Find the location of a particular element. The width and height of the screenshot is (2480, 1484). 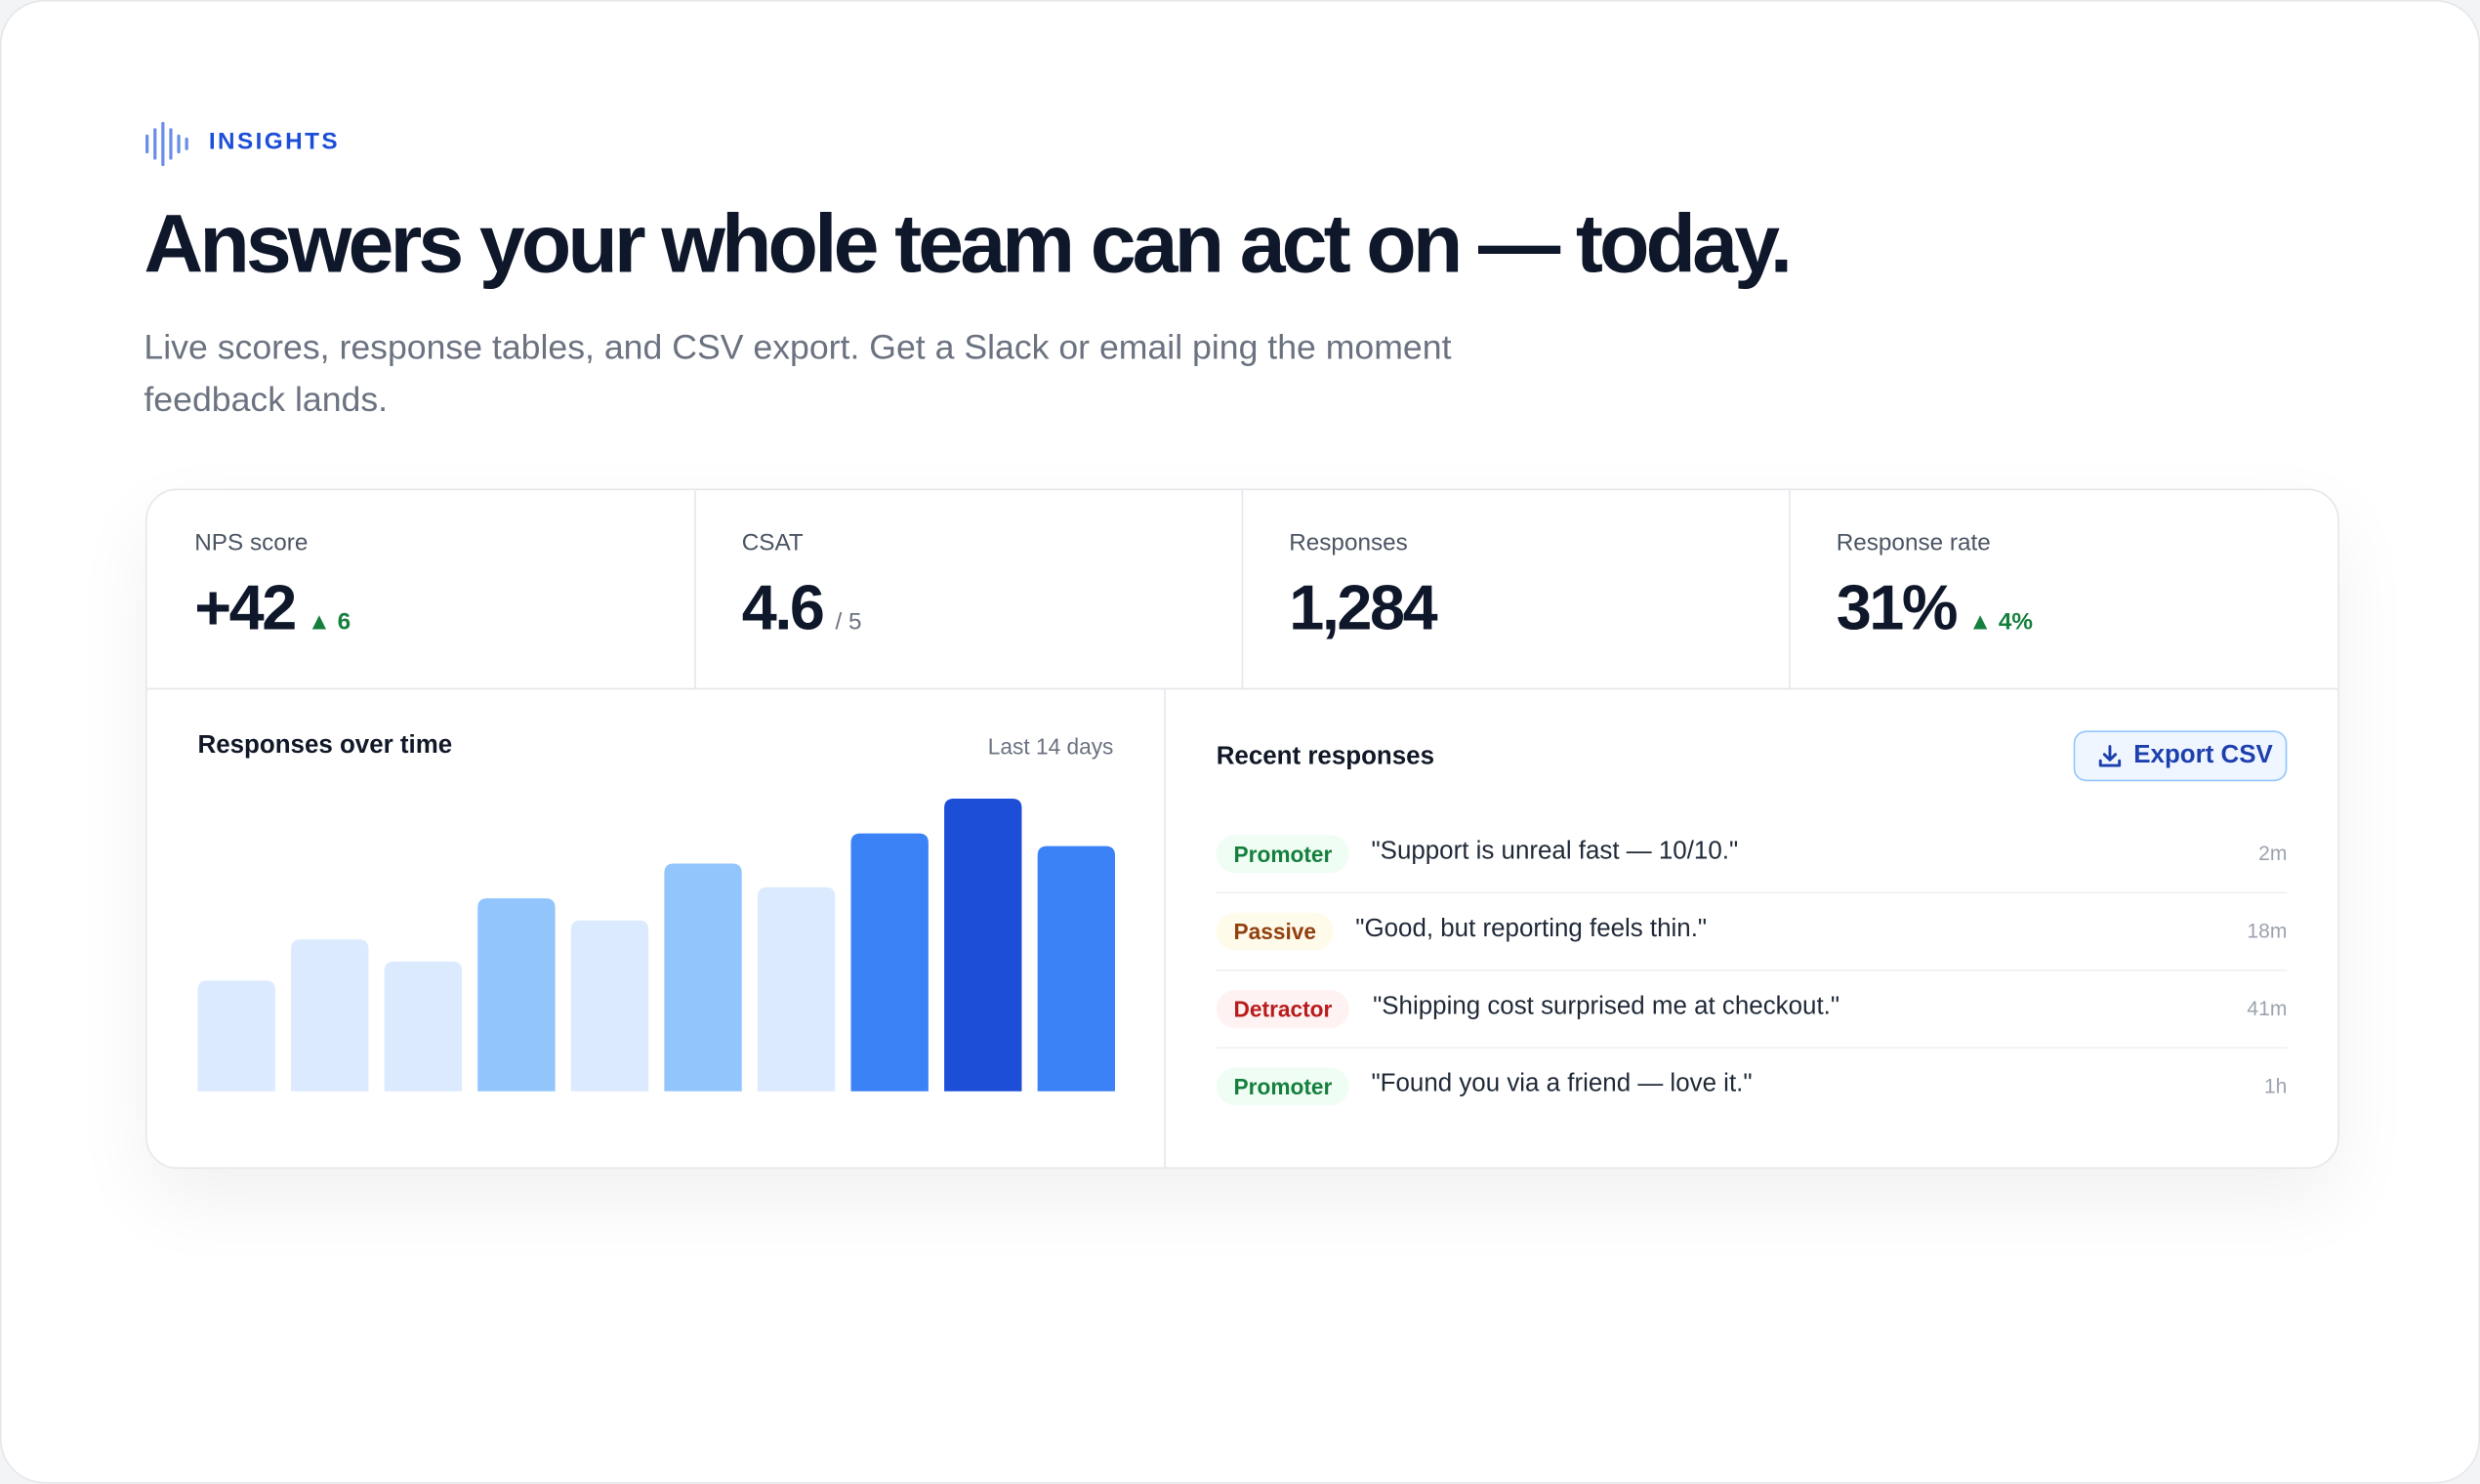

value: 4.6 is located at coordinates (783, 609).